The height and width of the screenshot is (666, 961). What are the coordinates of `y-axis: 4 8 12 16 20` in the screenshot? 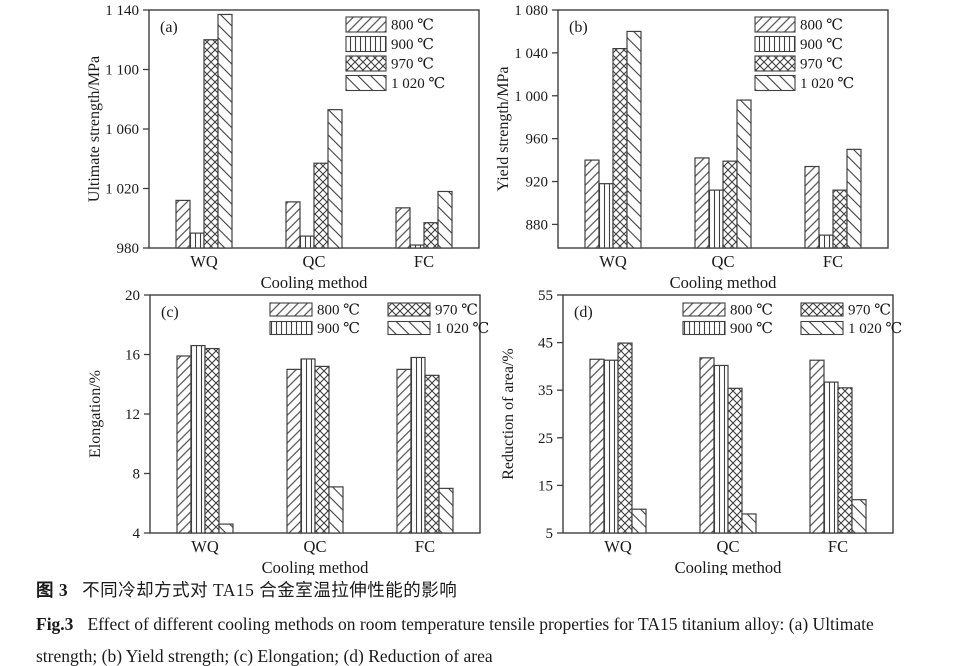 It's located at (137, 415).